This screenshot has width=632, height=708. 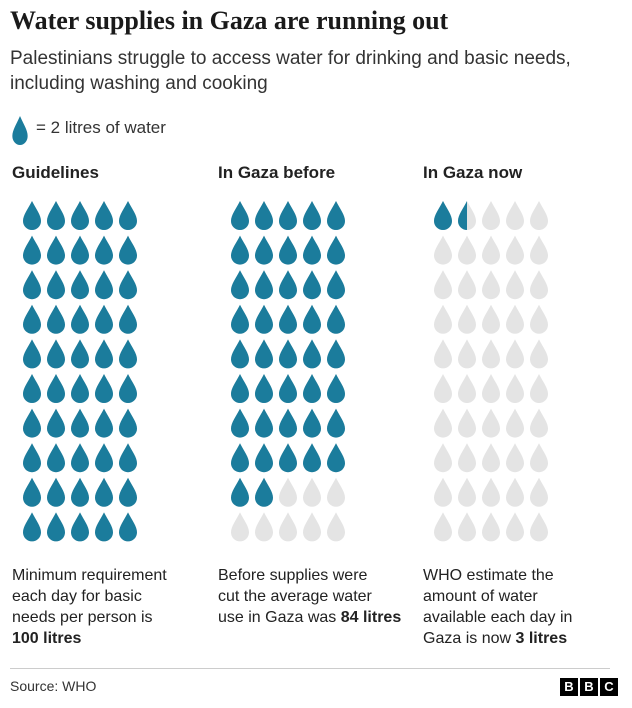 What do you see at coordinates (82, 617) in the screenshot?
I see `description-line: needs per person is` at bounding box center [82, 617].